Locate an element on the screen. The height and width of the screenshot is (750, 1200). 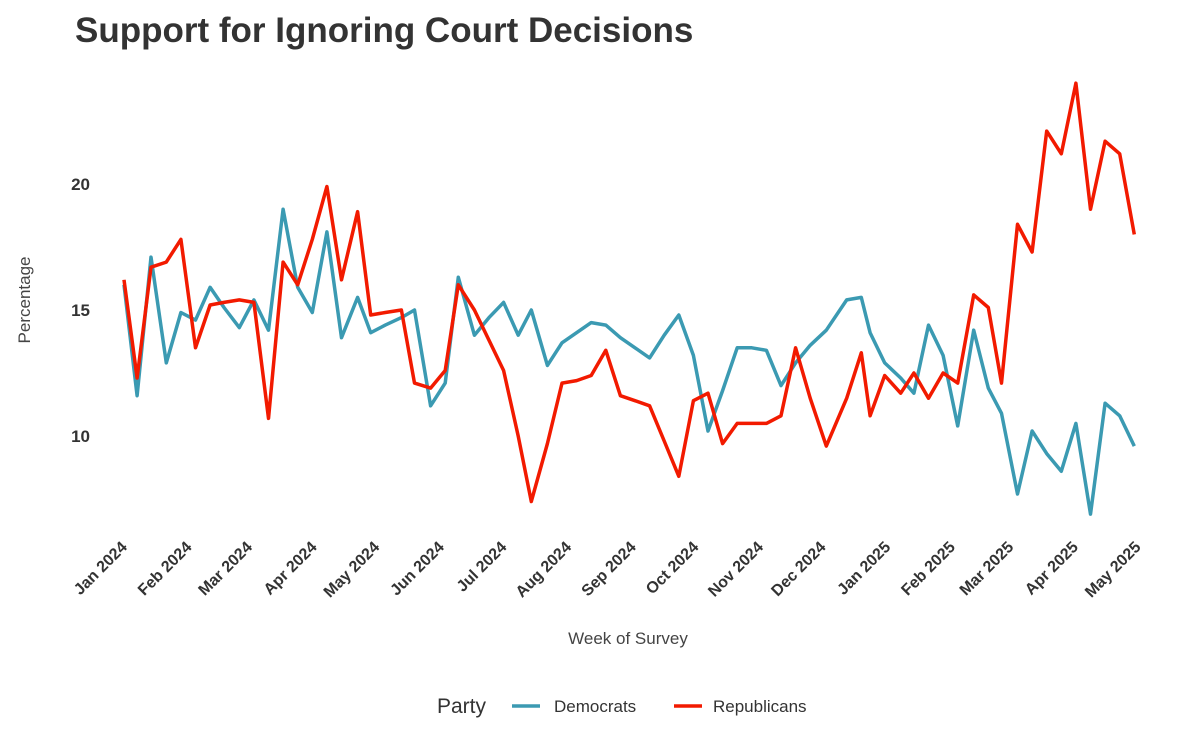
y-tick-label: 20 is located at coordinates (80, 184).